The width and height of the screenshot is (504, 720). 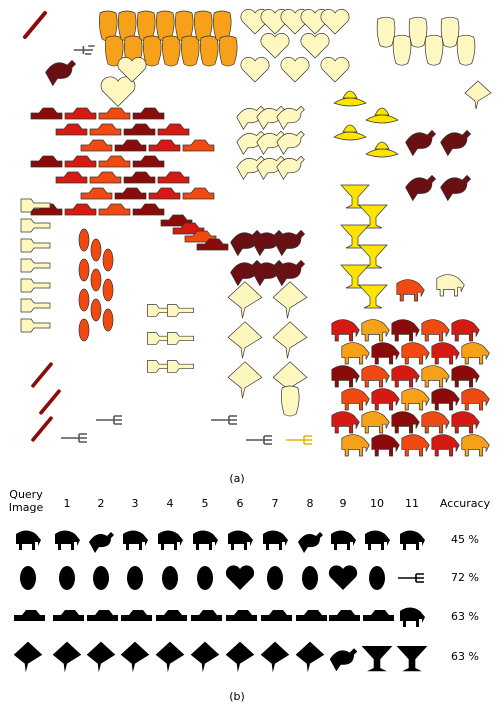 What do you see at coordinates (465, 503) in the screenshot?
I see `accuracy-header: Accuracy` at bounding box center [465, 503].